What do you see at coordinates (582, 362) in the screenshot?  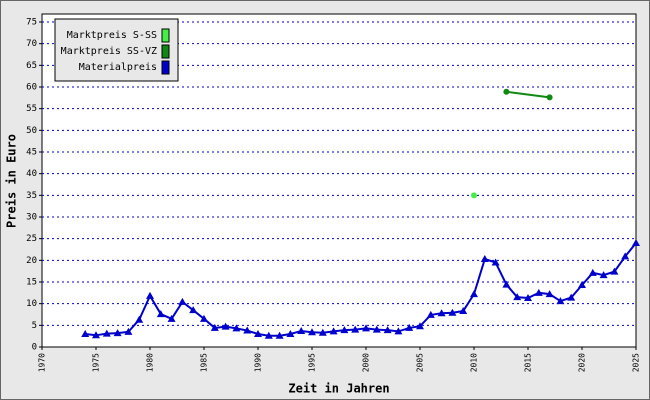 I see `x-tick-label: 2020` at bounding box center [582, 362].